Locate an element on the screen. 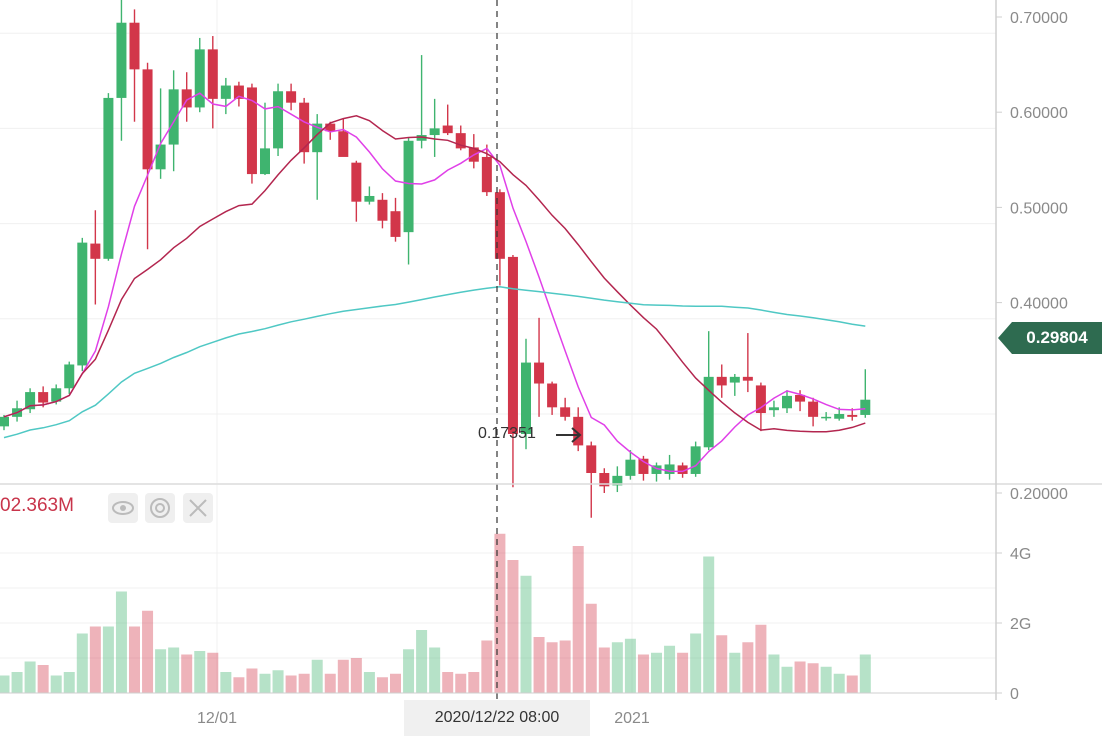 The width and height of the screenshot is (1102, 736). price-tick-label: 0.50000 is located at coordinates (1039, 208).